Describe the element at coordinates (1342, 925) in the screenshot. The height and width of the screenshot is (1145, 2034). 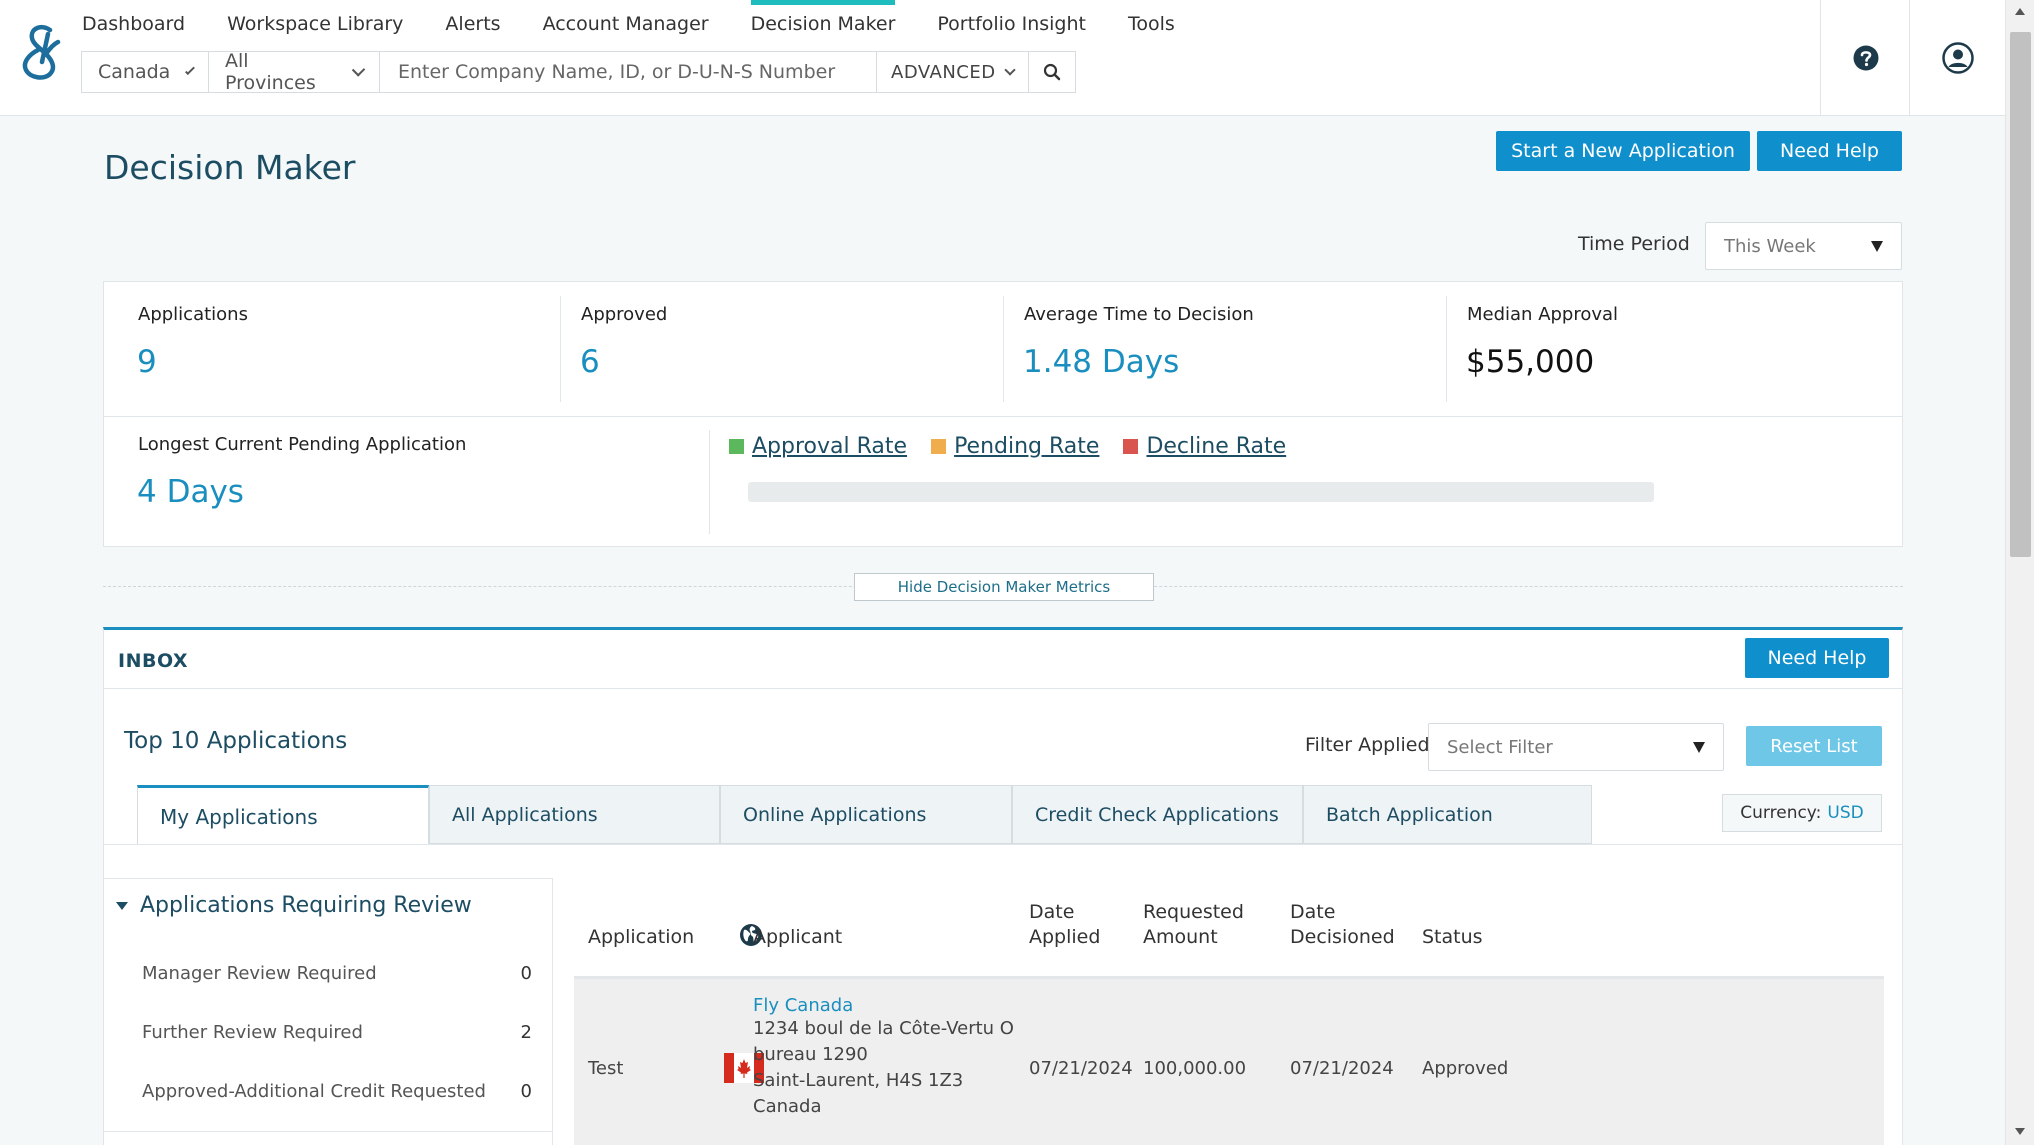
I see `col-header-date-decisioned: Date Decisioned` at that location.